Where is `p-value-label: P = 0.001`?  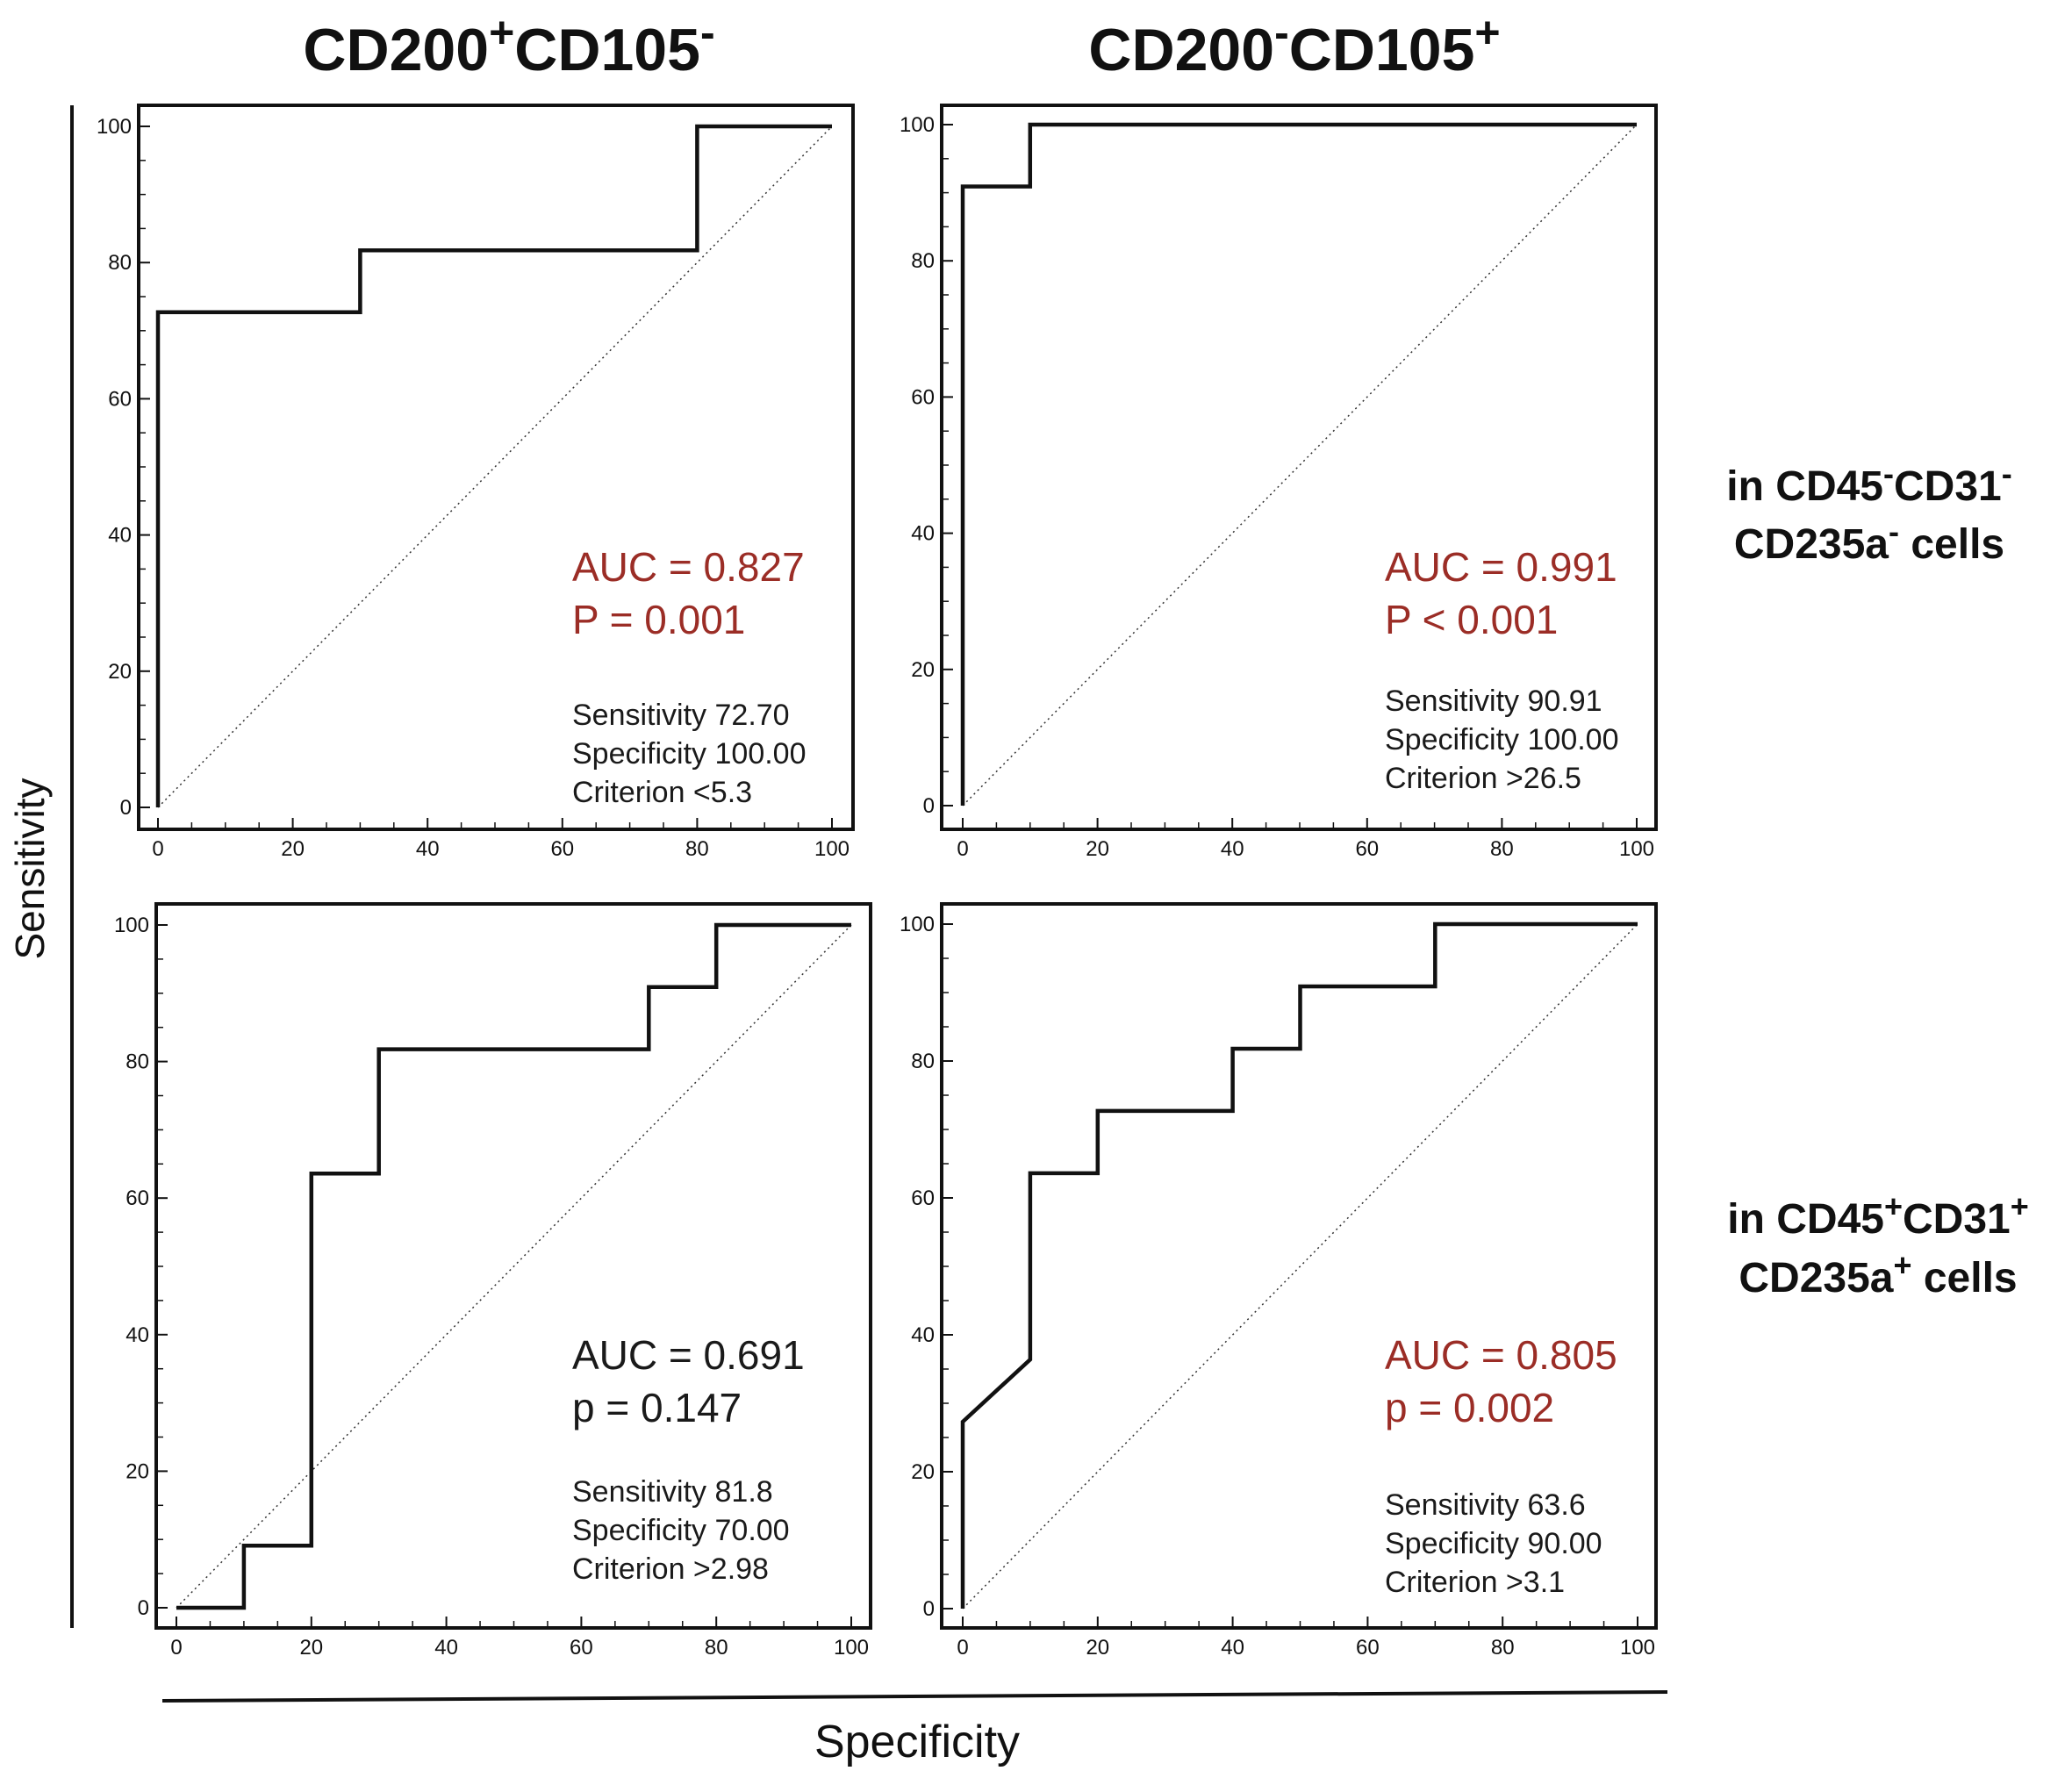 p-value-label: P = 0.001 is located at coordinates (659, 619).